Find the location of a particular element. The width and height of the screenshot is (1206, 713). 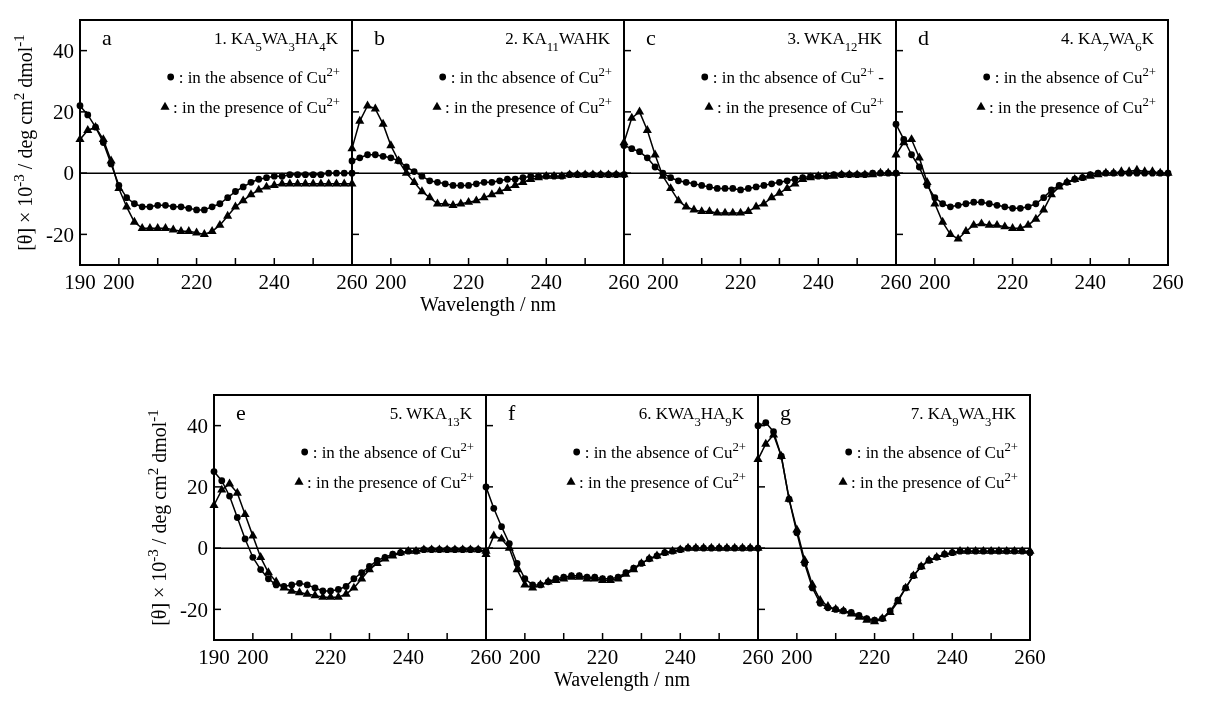

text: 3. WKA$_{12}$HK is located at coordinates (835, 41).